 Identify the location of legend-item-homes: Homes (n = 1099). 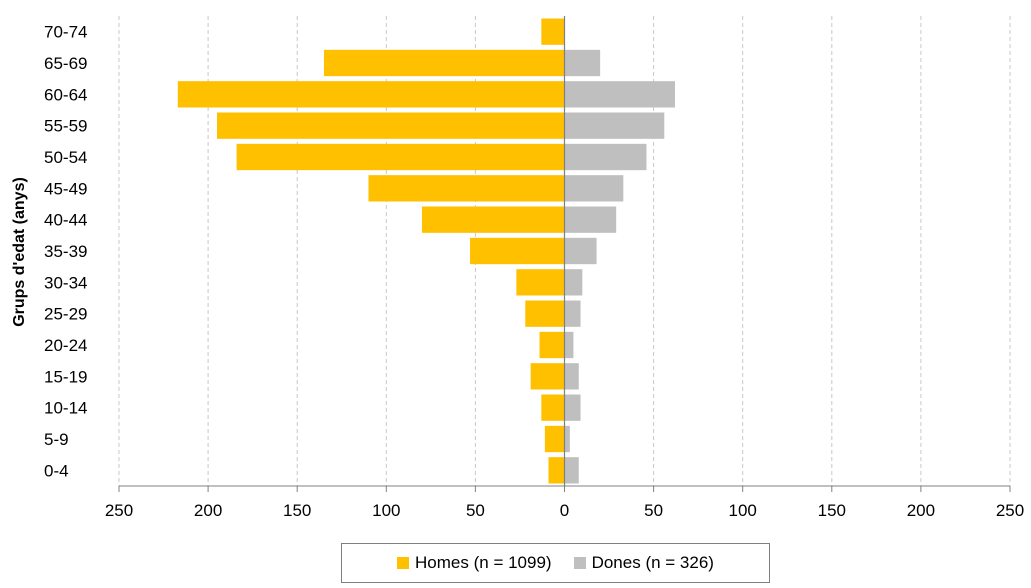
(474, 563).